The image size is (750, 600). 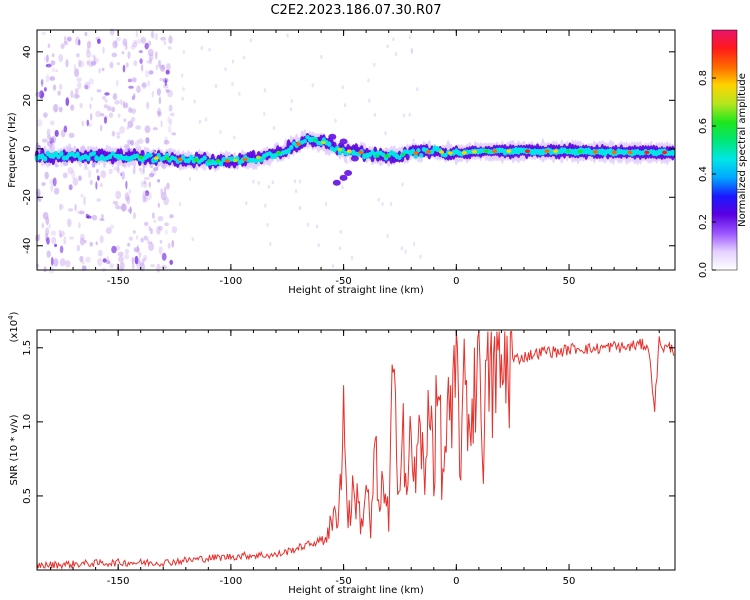 What do you see at coordinates (27, 197) in the screenshot?
I see `y-tick-label: -20` at bounding box center [27, 197].